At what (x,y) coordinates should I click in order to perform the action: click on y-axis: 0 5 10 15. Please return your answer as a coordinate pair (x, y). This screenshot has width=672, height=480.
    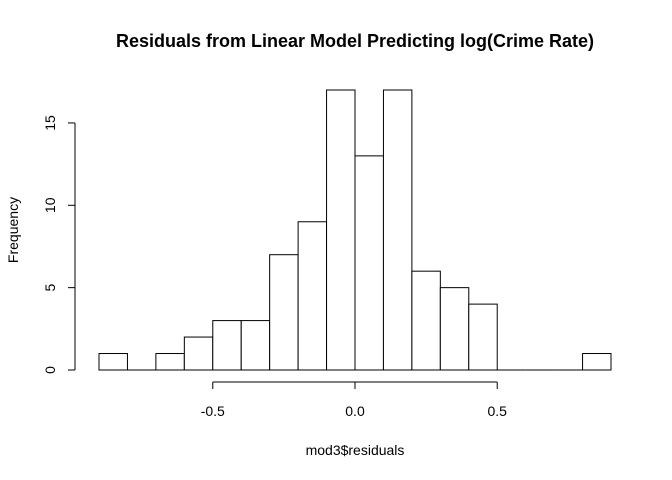
    Looking at the image, I should click on (59, 244).